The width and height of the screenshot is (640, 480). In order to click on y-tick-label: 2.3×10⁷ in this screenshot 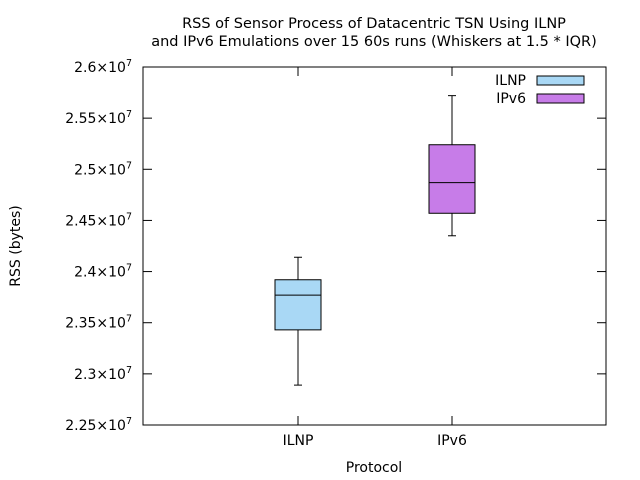, I will do `click(103, 374)`.